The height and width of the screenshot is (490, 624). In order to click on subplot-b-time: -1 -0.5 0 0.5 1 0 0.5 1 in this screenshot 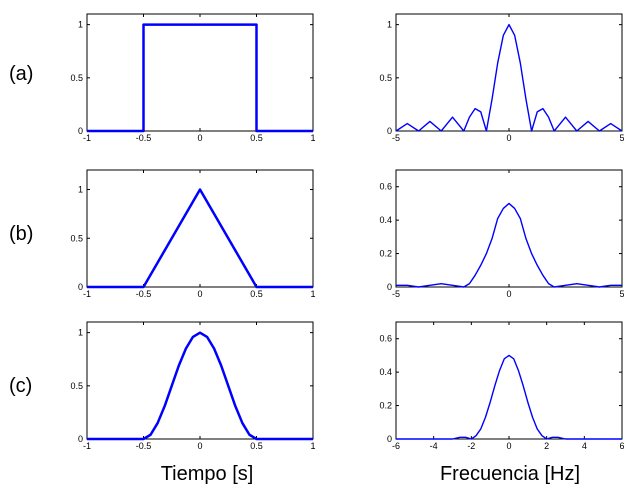, I will do `click(193, 234)`.